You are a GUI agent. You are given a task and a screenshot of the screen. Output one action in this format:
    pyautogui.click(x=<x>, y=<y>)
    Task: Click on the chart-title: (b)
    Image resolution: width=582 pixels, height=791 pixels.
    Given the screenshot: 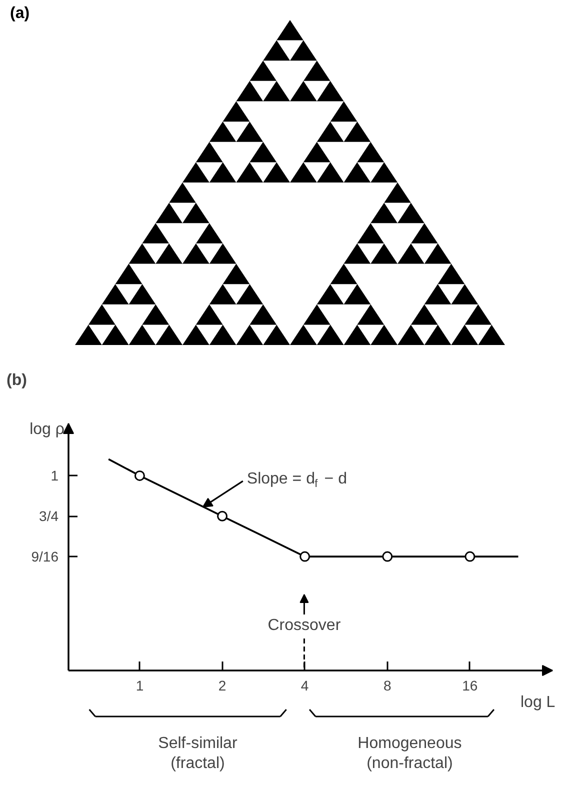 What is the action you would take?
    pyautogui.click(x=16, y=380)
    